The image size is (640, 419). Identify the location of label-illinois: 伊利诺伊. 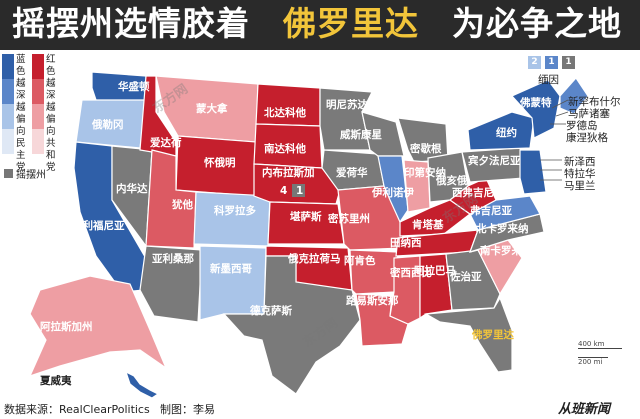
(392, 192).